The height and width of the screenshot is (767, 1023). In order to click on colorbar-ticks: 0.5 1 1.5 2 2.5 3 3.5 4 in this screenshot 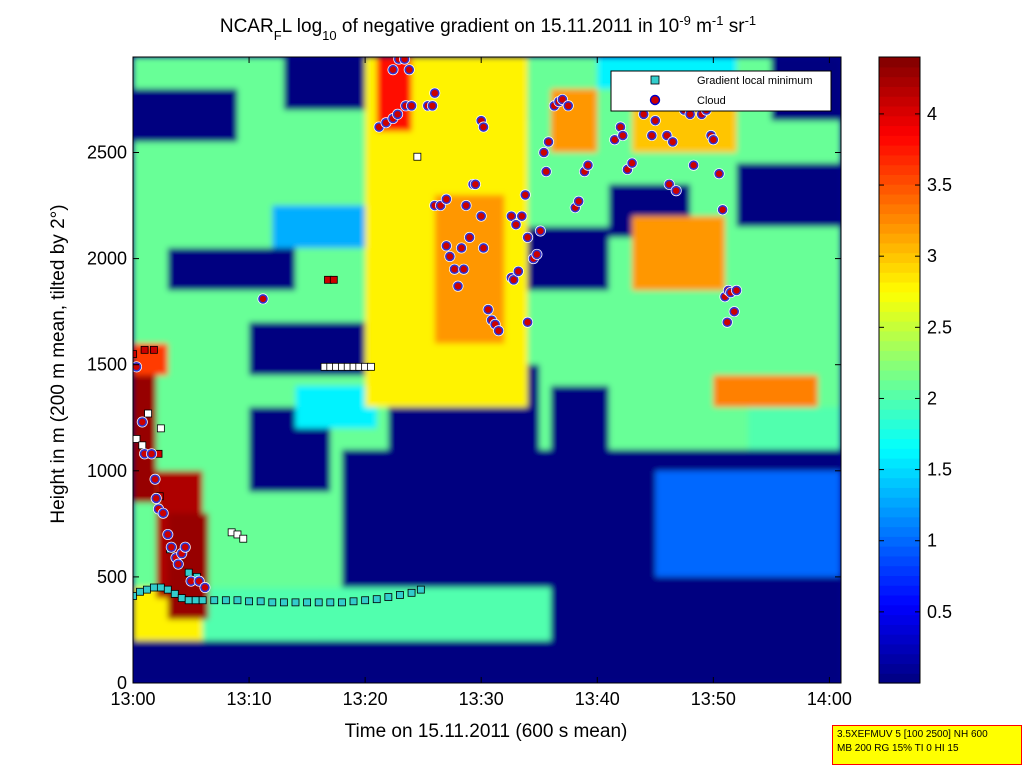, I will do `click(915, 363)`.